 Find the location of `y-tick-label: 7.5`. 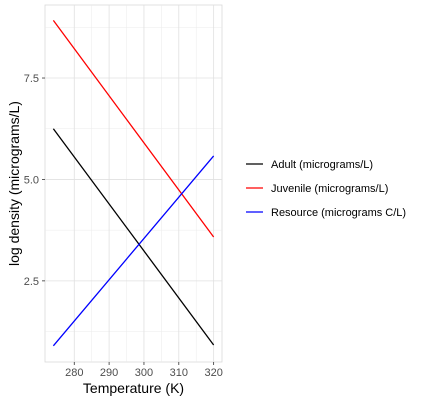

y-tick-label: 7.5 is located at coordinates (31, 79).